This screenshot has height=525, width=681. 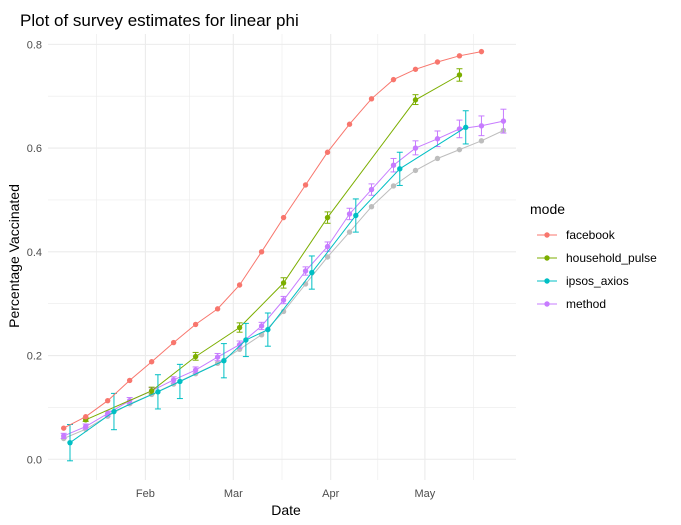 What do you see at coordinates (547, 209) in the screenshot?
I see `legend-title: mode` at bounding box center [547, 209].